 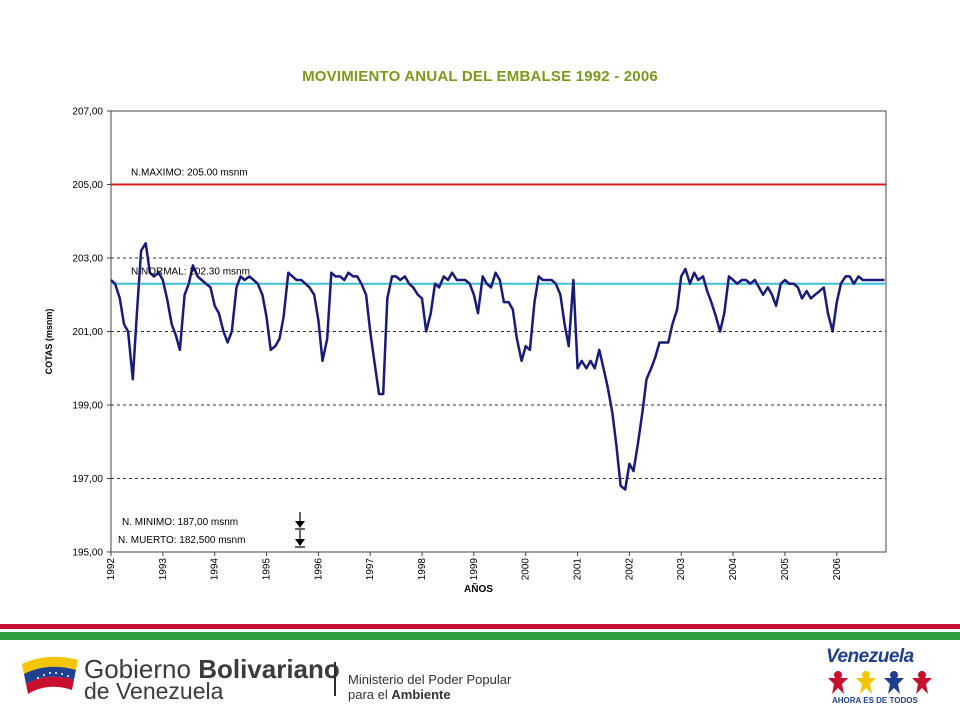 What do you see at coordinates (370, 569) in the screenshot?
I see `x-tick-label: 1997` at bounding box center [370, 569].